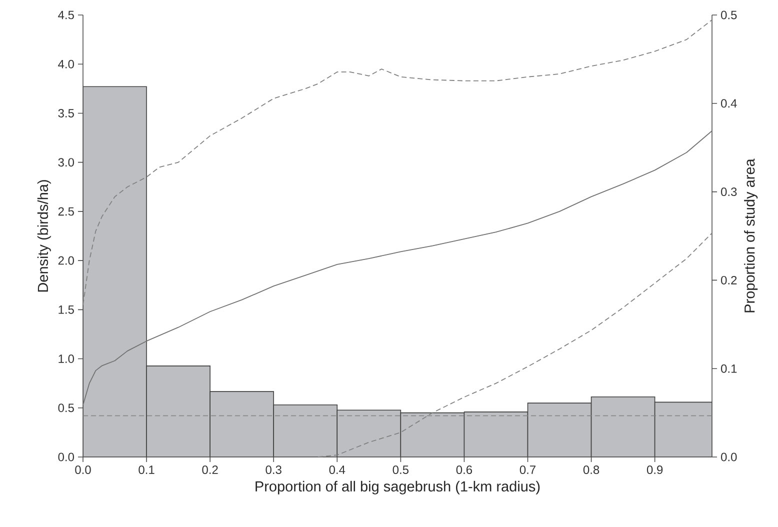 The width and height of the screenshot is (778, 527). Describe the element at coordinates (83, 470) in the screenshot. I see `x-tick-label: 0.0` at that location.